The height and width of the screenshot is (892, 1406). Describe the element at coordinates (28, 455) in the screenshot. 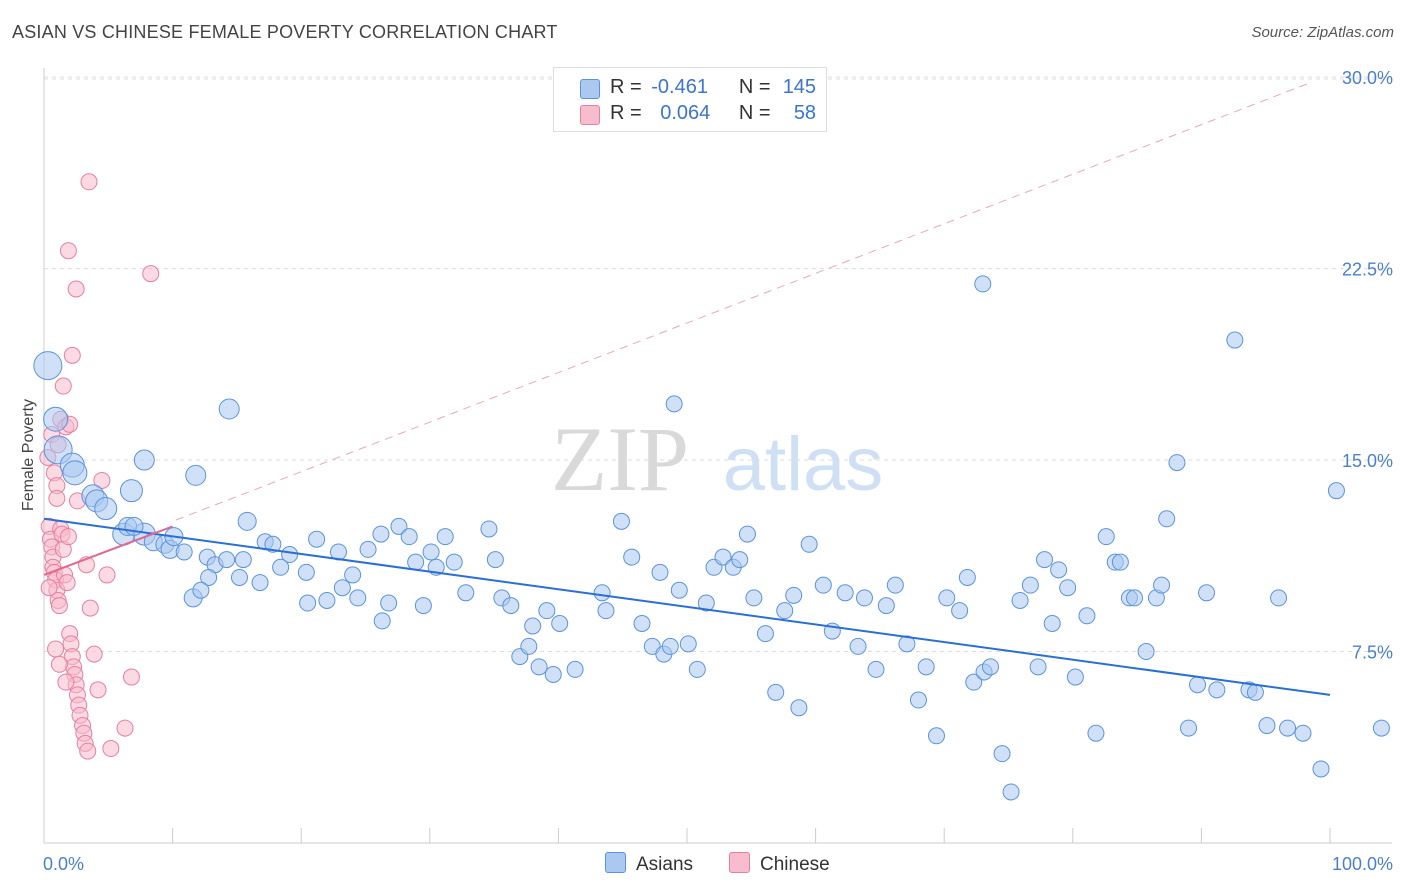

I see `y-axis-label: Female Poverty` at that location.